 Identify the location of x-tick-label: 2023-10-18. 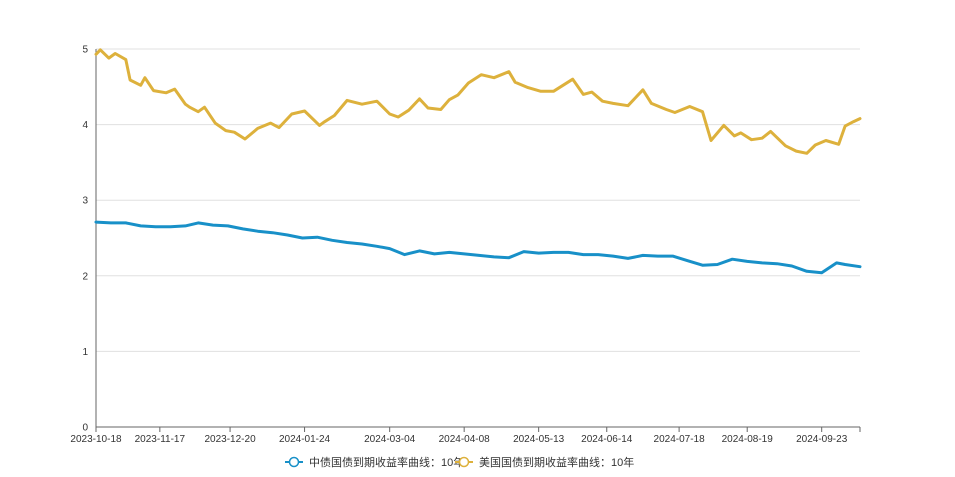
(96, 439).